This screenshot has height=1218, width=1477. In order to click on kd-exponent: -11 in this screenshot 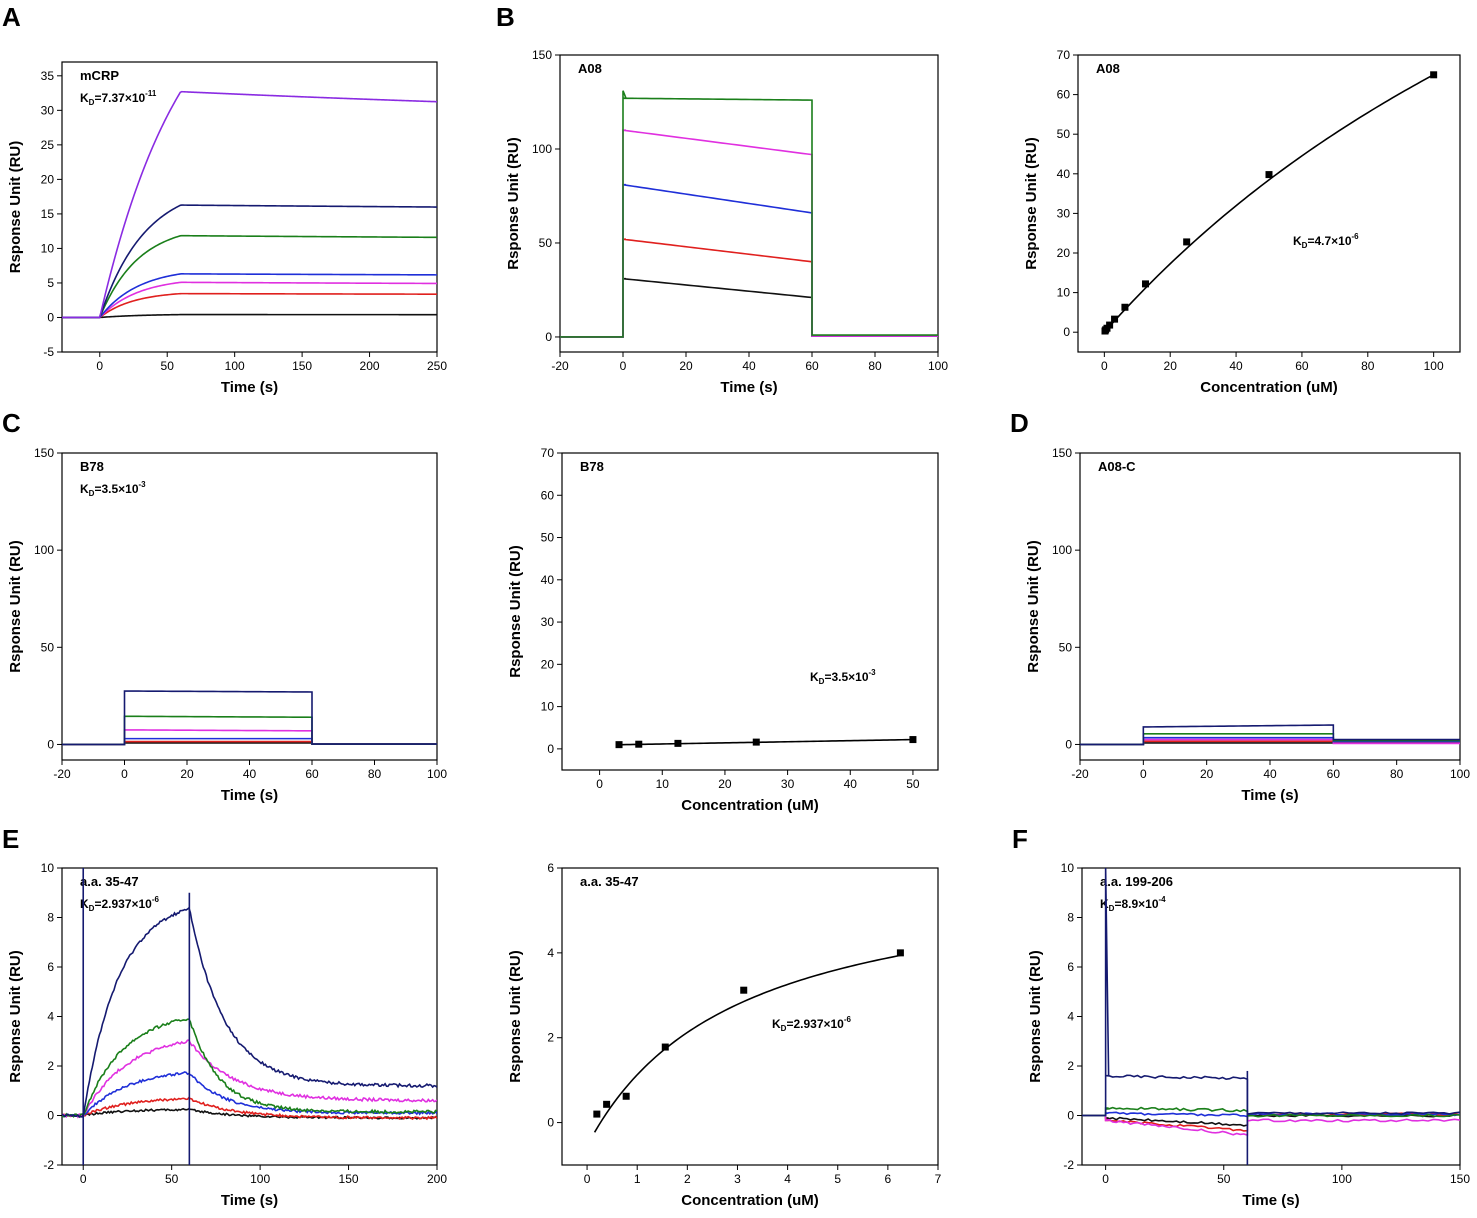, I will do `click(151, 93)`.